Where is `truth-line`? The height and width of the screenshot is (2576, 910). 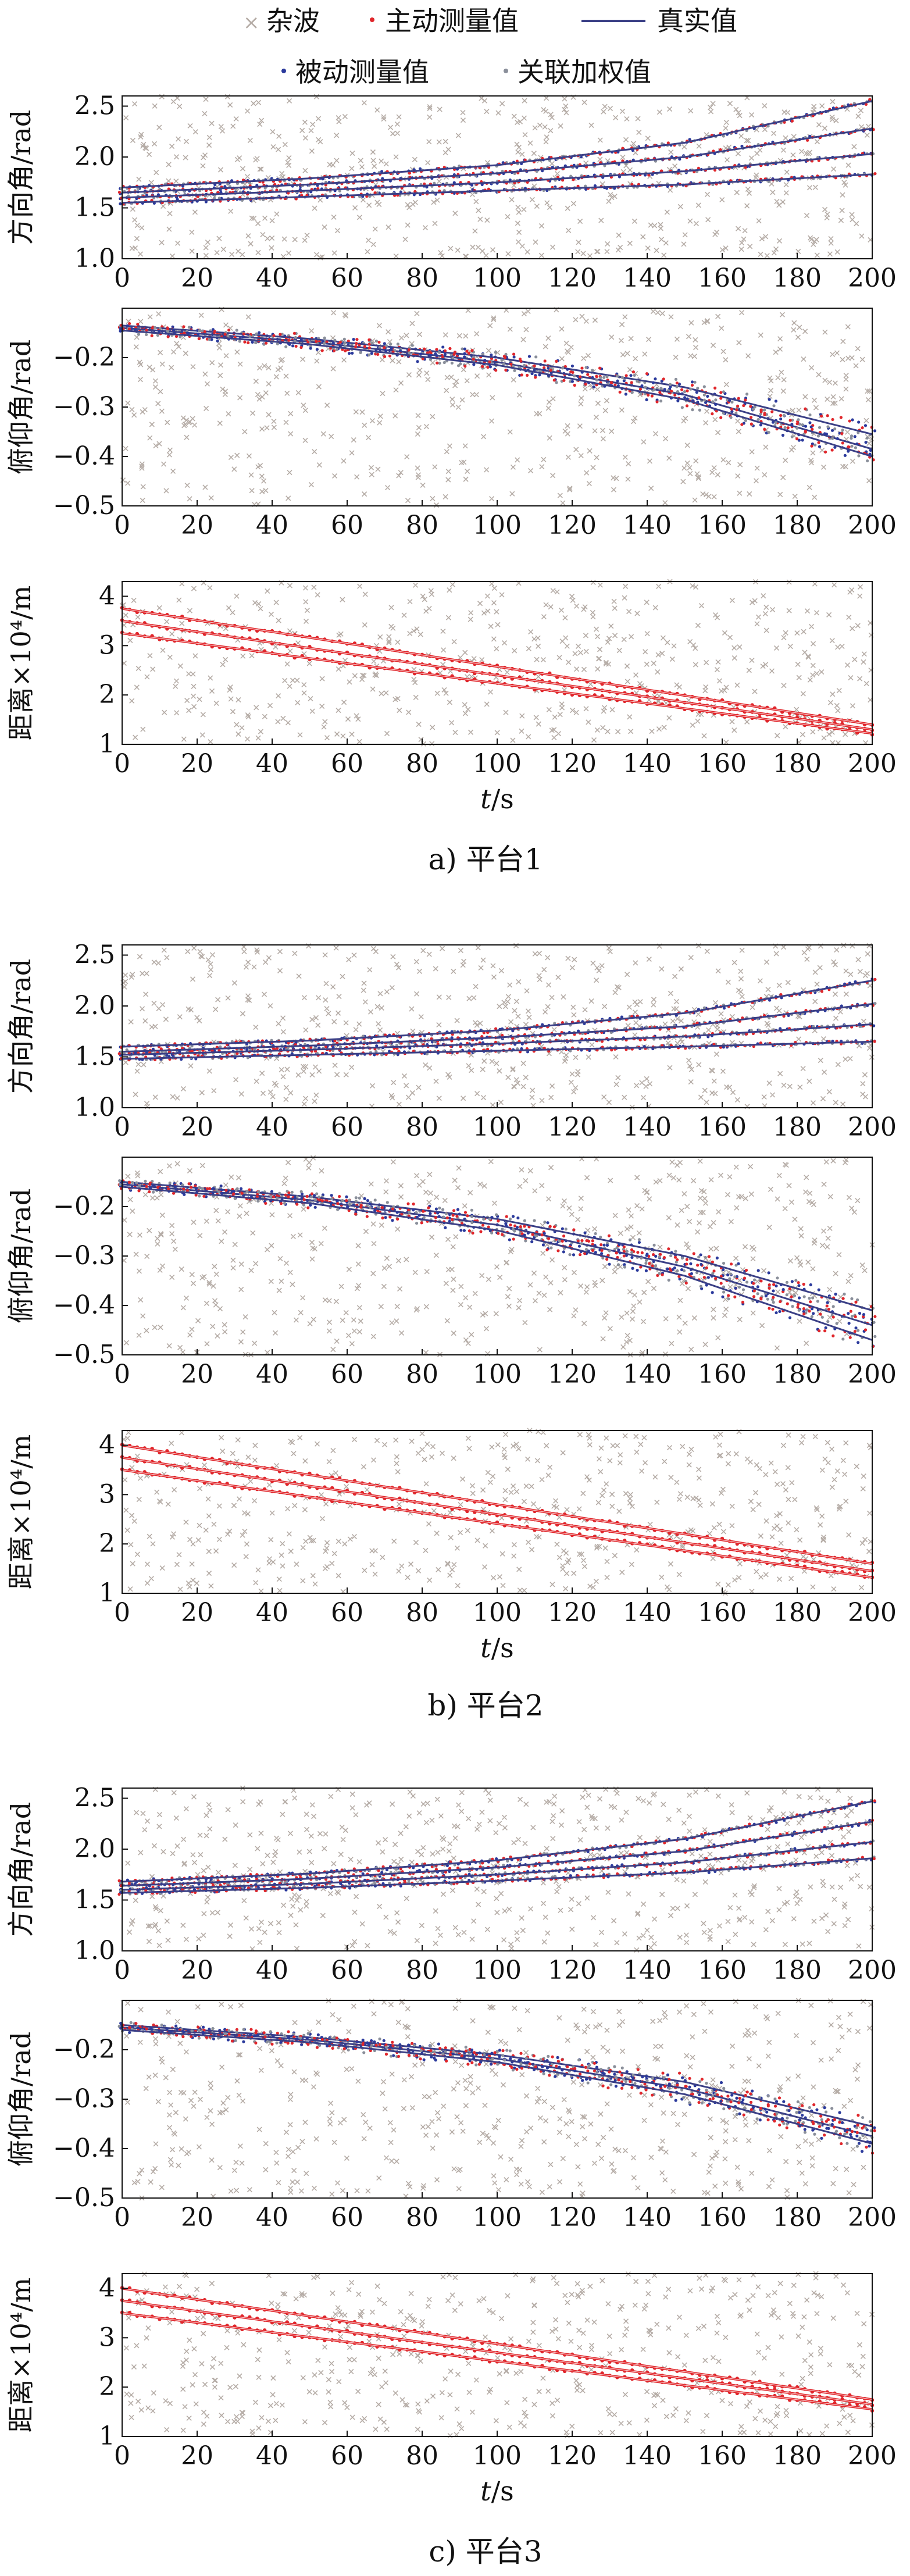 truth-line is located at coordinates (498, 394).